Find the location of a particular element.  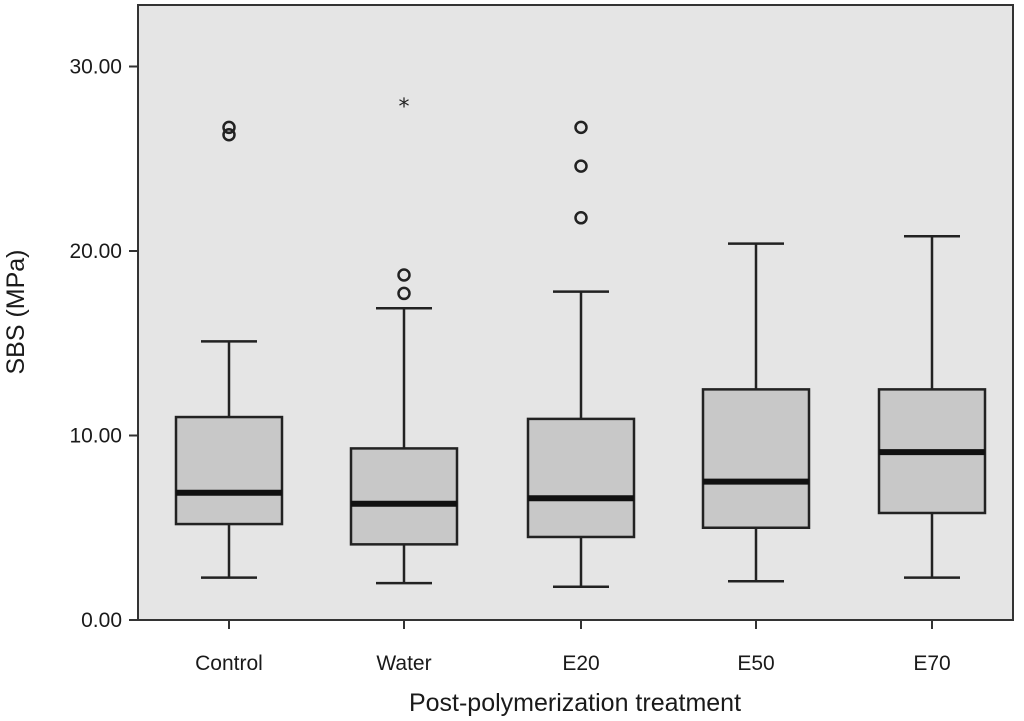

x-axis: Control Water E20 E50 E70 is located at coordinates (573, 647).